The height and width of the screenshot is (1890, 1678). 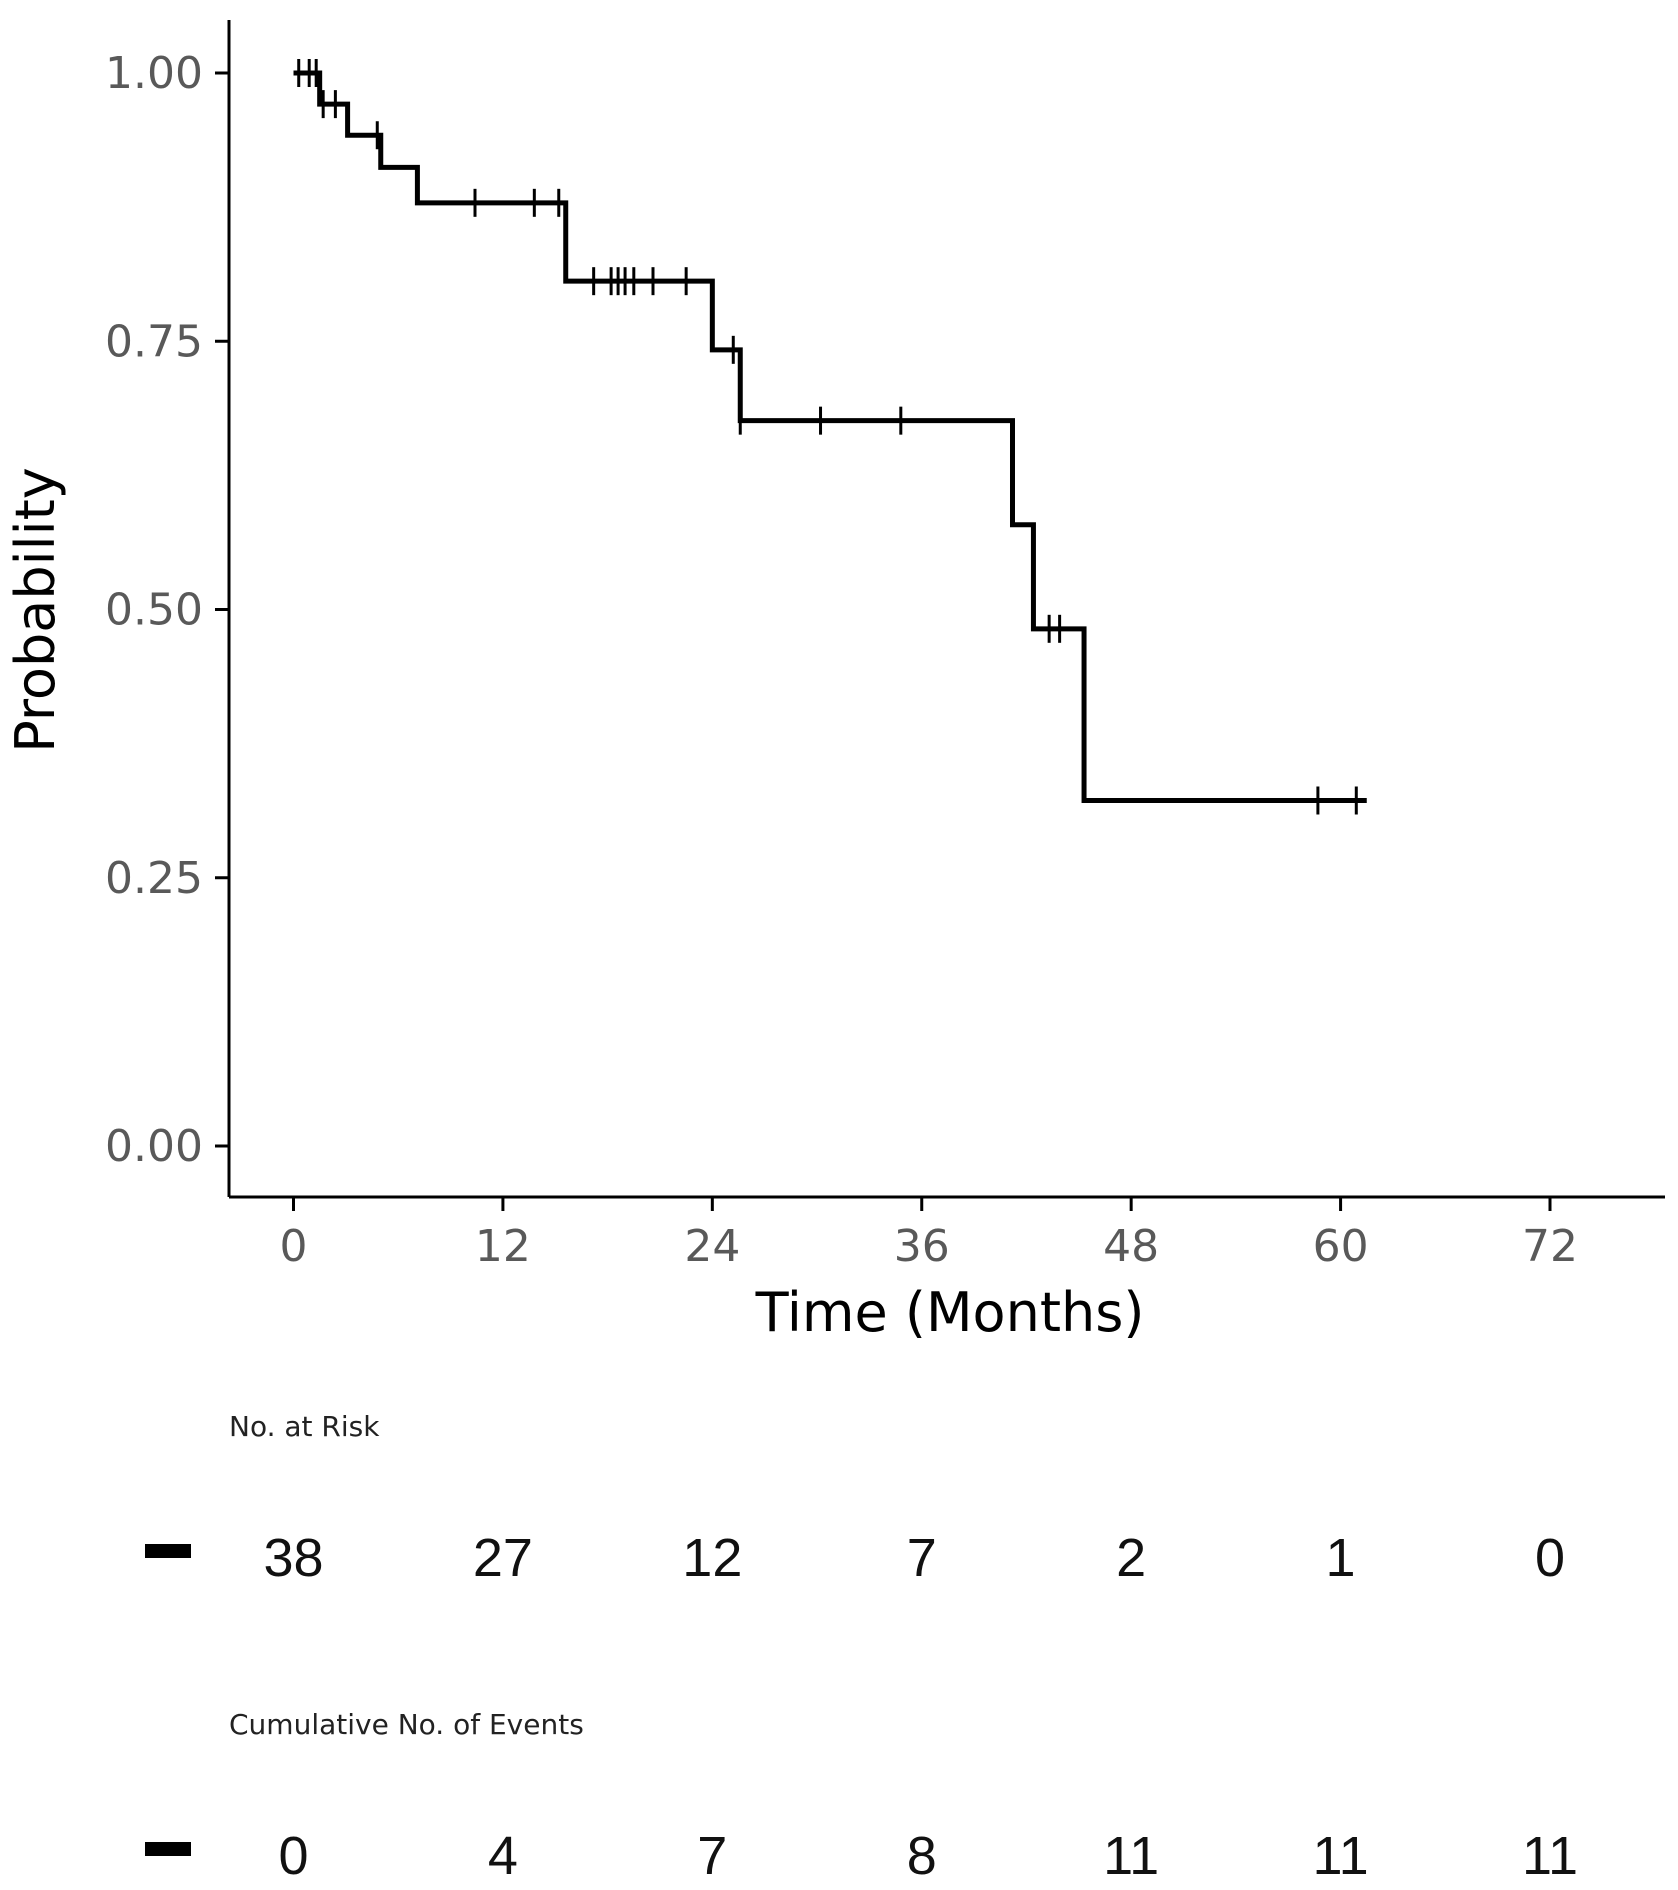 What do you see at coordinates (712, 1558) in the screenshot?
I see `at-risk-value: 12` at bounding box center [712, 1558].